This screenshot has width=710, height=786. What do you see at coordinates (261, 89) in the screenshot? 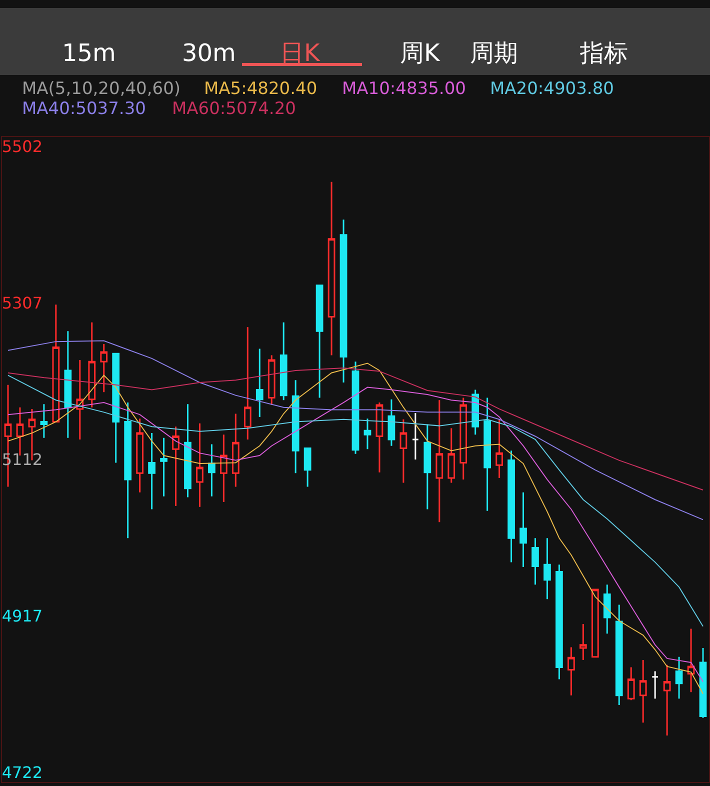
I see `text: MA5:4820.40` at bounding box center [261, 89].